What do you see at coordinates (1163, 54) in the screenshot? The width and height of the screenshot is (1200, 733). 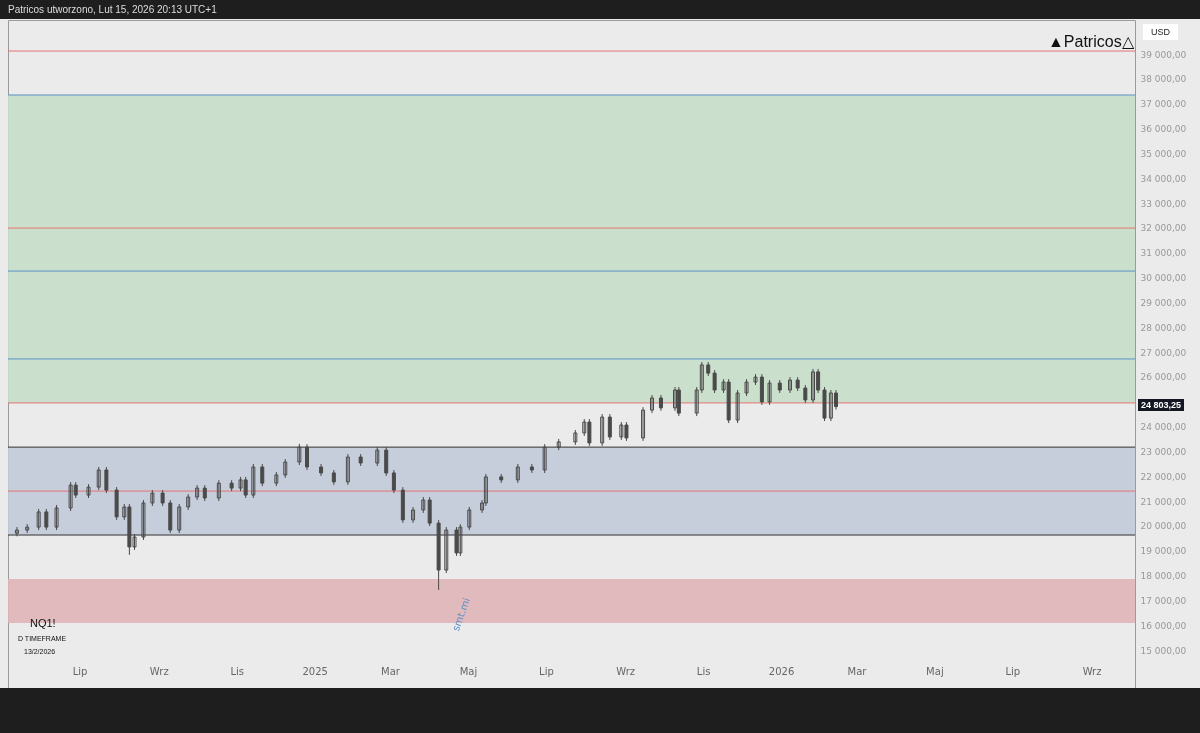 I see `y-tick-label: 39 000,00` at bounding box center [1163, 54].